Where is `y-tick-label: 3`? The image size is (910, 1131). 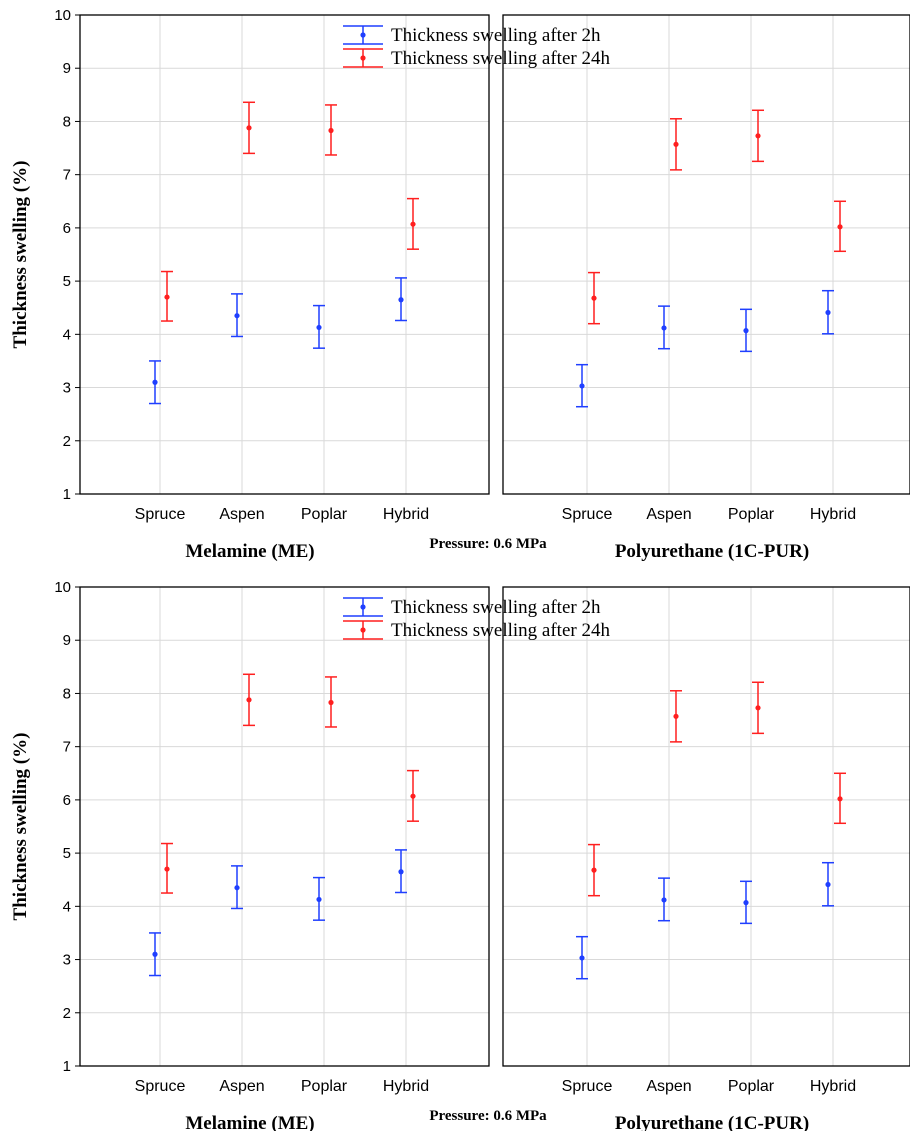
y-tick-label: 3 is located at coordinates (67, 960).